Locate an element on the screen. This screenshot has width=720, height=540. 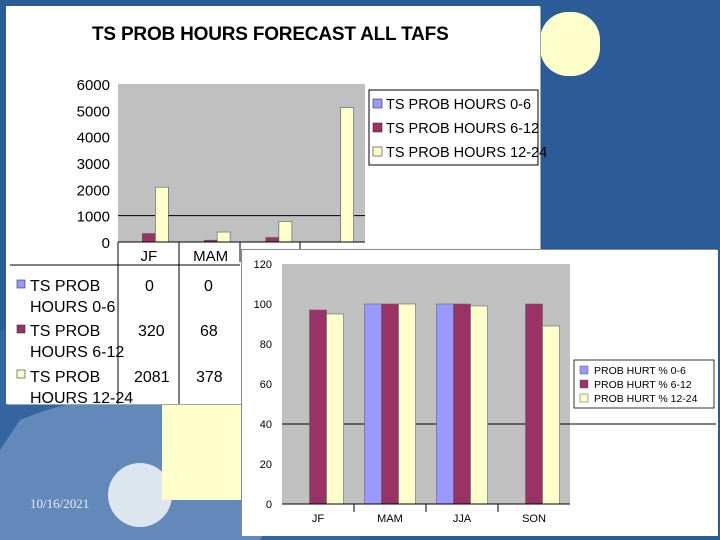
y-tick-label: 5000 is located at coordinates (93, 111).